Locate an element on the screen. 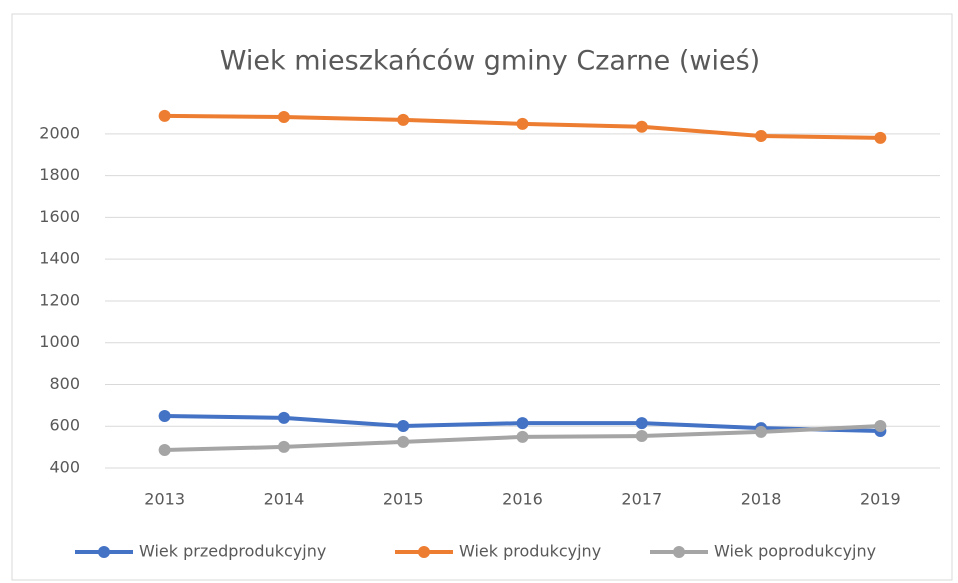 The width and height of the screenshot is (958, 583). x-tick-label: 2015 is located at coordinates (403, 499).